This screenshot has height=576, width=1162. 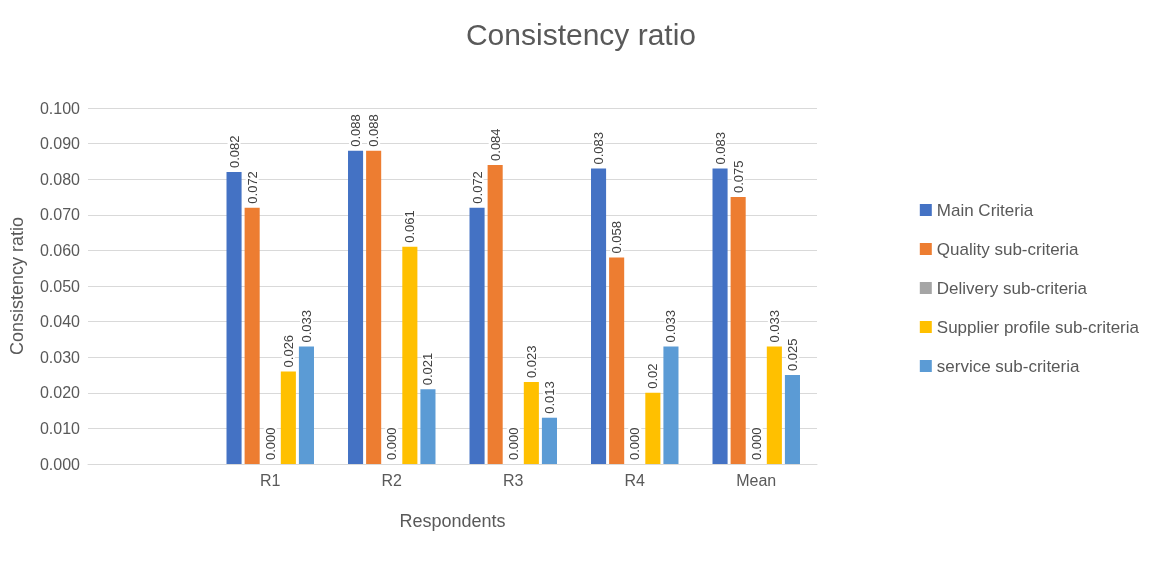 What do you see at coordinates (756, 480) in the screenshot?
I see `x-tick-label: Mean` at bounding box center [756, 480].